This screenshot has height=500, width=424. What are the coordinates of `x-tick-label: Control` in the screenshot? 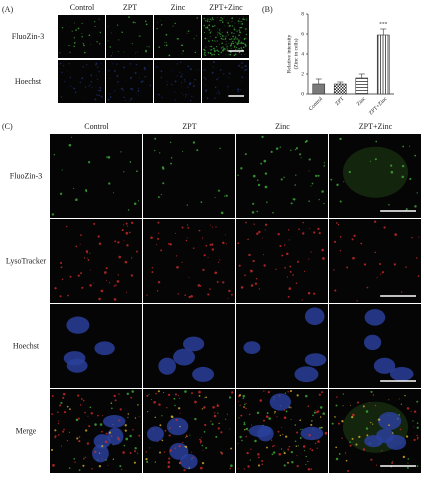 It's located at (316, 104).